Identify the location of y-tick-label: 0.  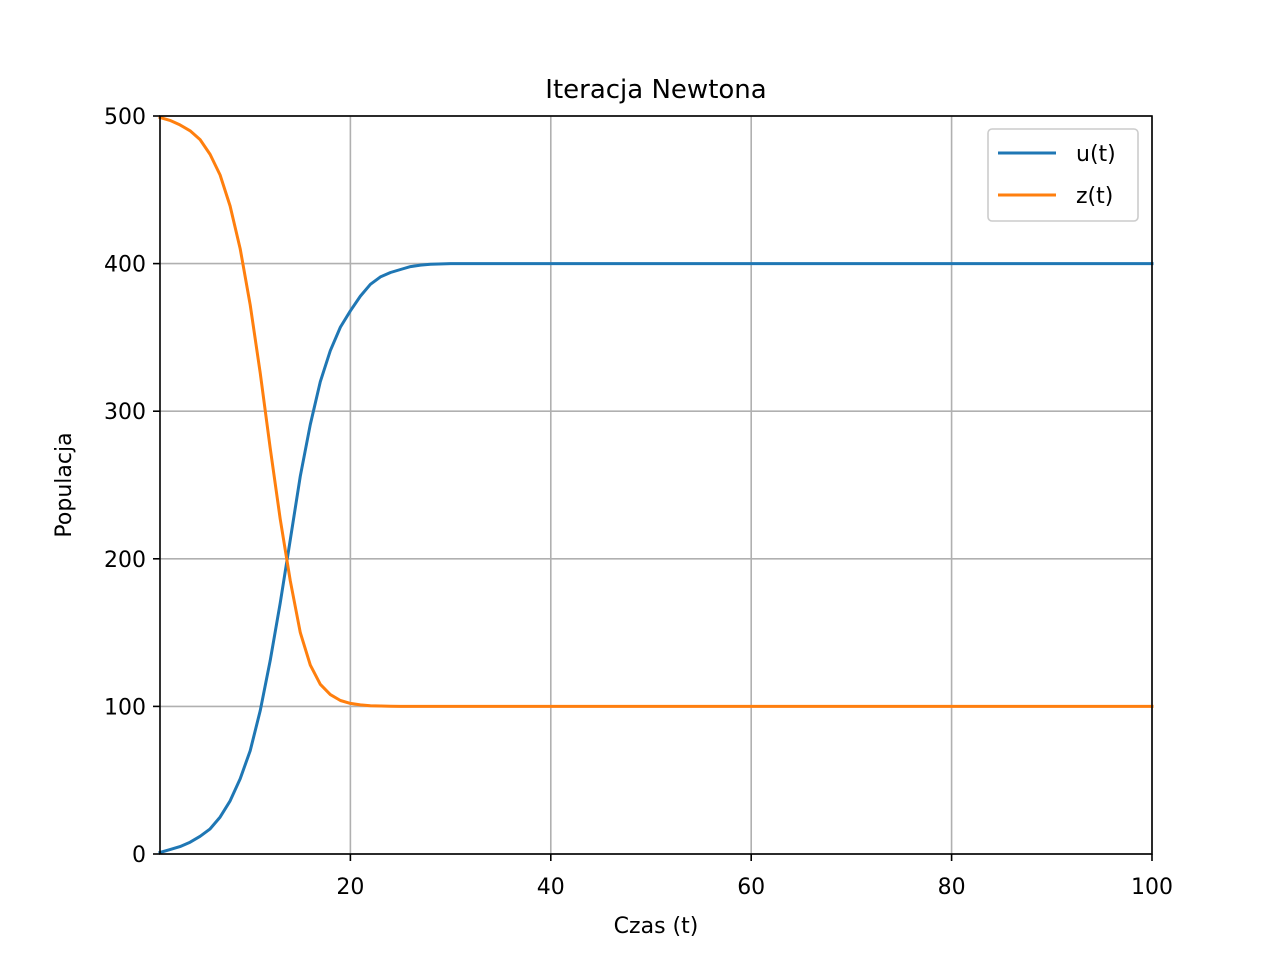
(139, 855).